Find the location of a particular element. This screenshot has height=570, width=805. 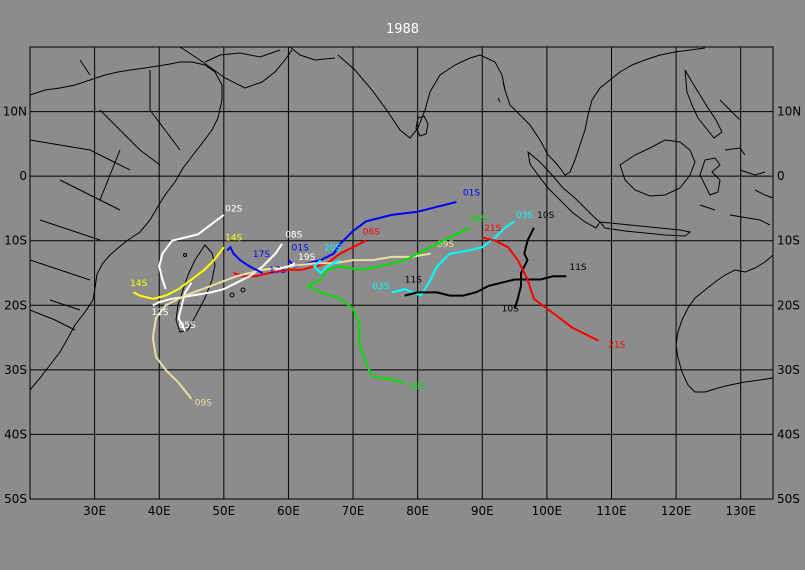

track-14S is located at coordinates (178, 273).